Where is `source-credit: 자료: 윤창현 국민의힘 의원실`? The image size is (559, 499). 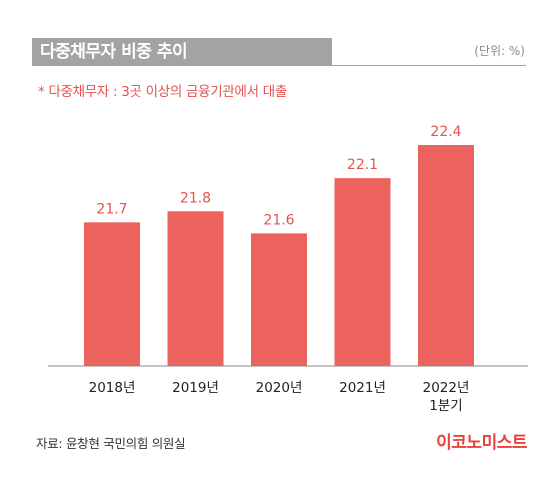 source-credit: 자료: 윤창현 국민의힘 의원실 is located at coordinates (111, 443).